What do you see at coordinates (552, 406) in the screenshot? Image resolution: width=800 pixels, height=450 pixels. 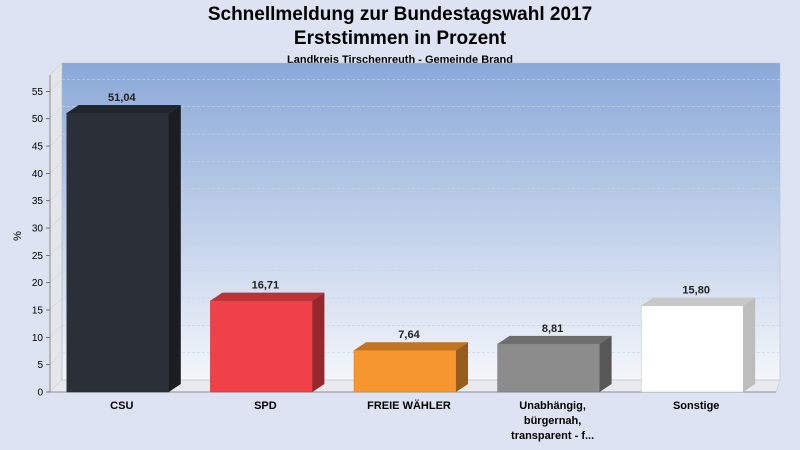 I see `x-tick-label: Unabhängig,` at bounding box center [552, 406].